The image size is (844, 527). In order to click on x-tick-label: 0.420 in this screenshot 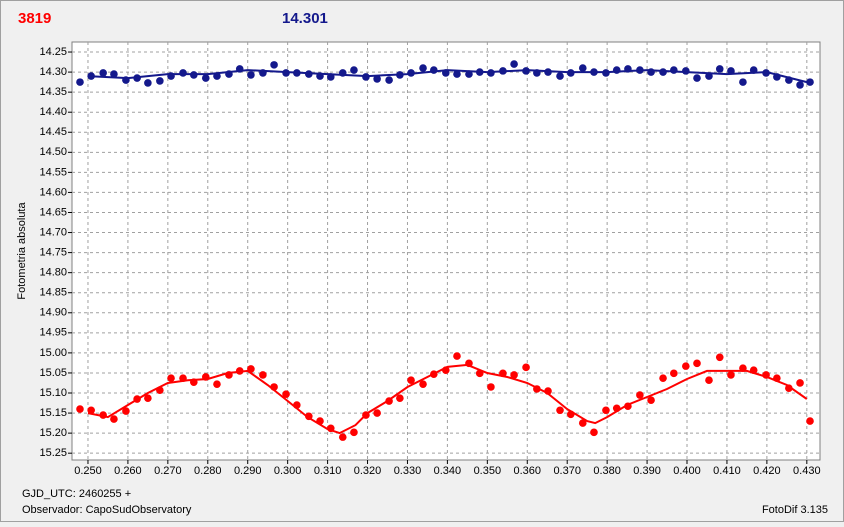, I will do `click(767, 471)`.